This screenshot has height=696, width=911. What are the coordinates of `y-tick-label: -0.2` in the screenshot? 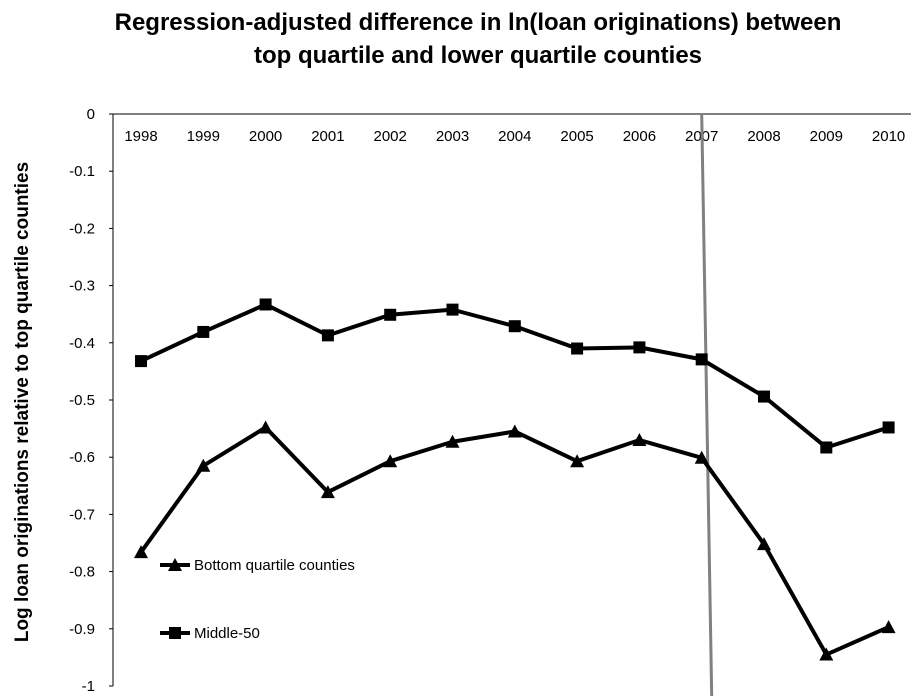 It's located at (82, 228).